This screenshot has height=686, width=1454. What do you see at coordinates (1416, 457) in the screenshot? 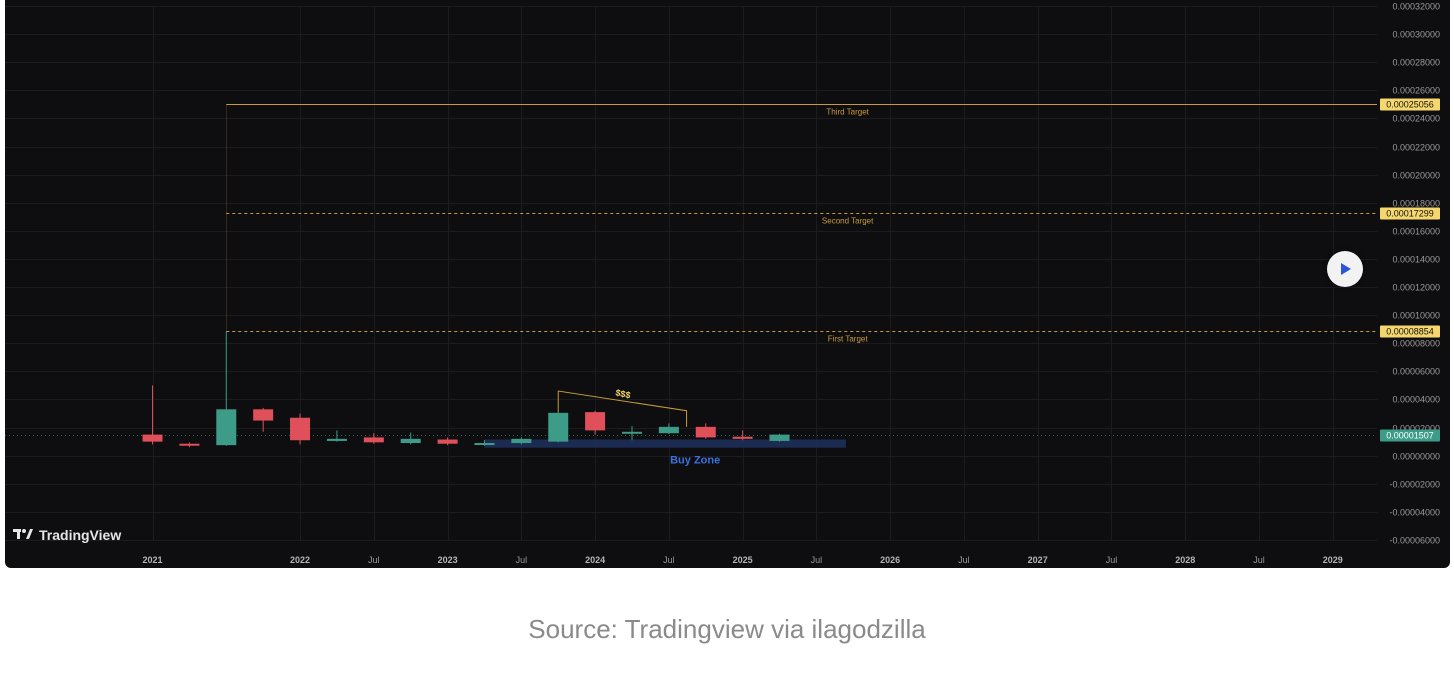
I see `y-tick-label: 0.00000000` at bounding box center [1416, 457].